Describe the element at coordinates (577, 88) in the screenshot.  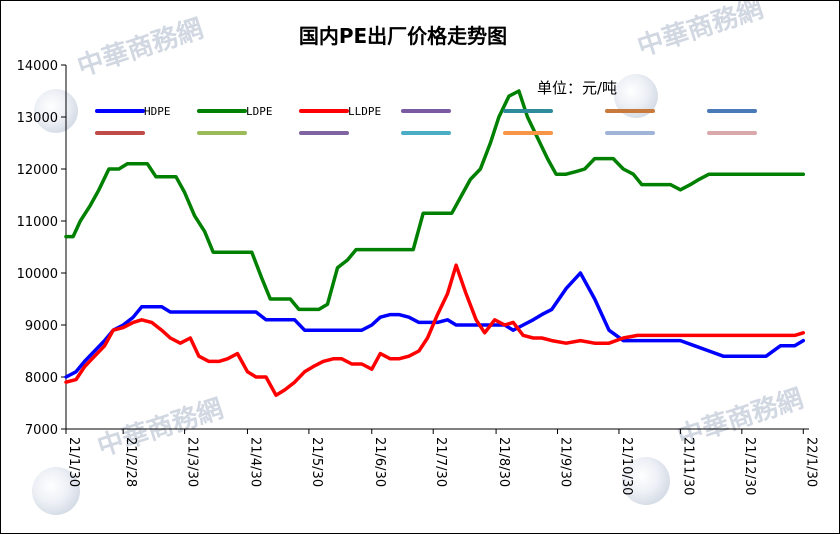
I see `unit-label: 单位：元/吨` at that location.